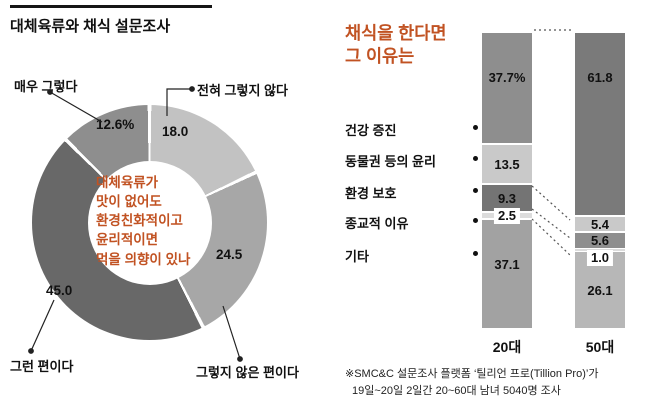  Describe the element at coordinates (507, 347) in the screenshot. I see `group-label-20s: 20대` at that location.